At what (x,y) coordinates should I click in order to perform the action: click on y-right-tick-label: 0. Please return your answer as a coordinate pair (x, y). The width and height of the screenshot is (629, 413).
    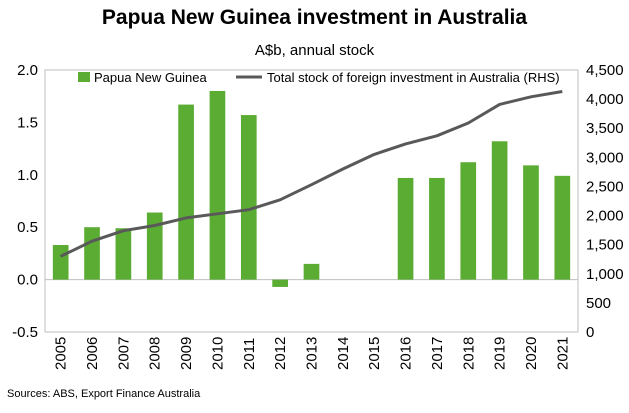
    Looking at the image, I should click on (590, 332).